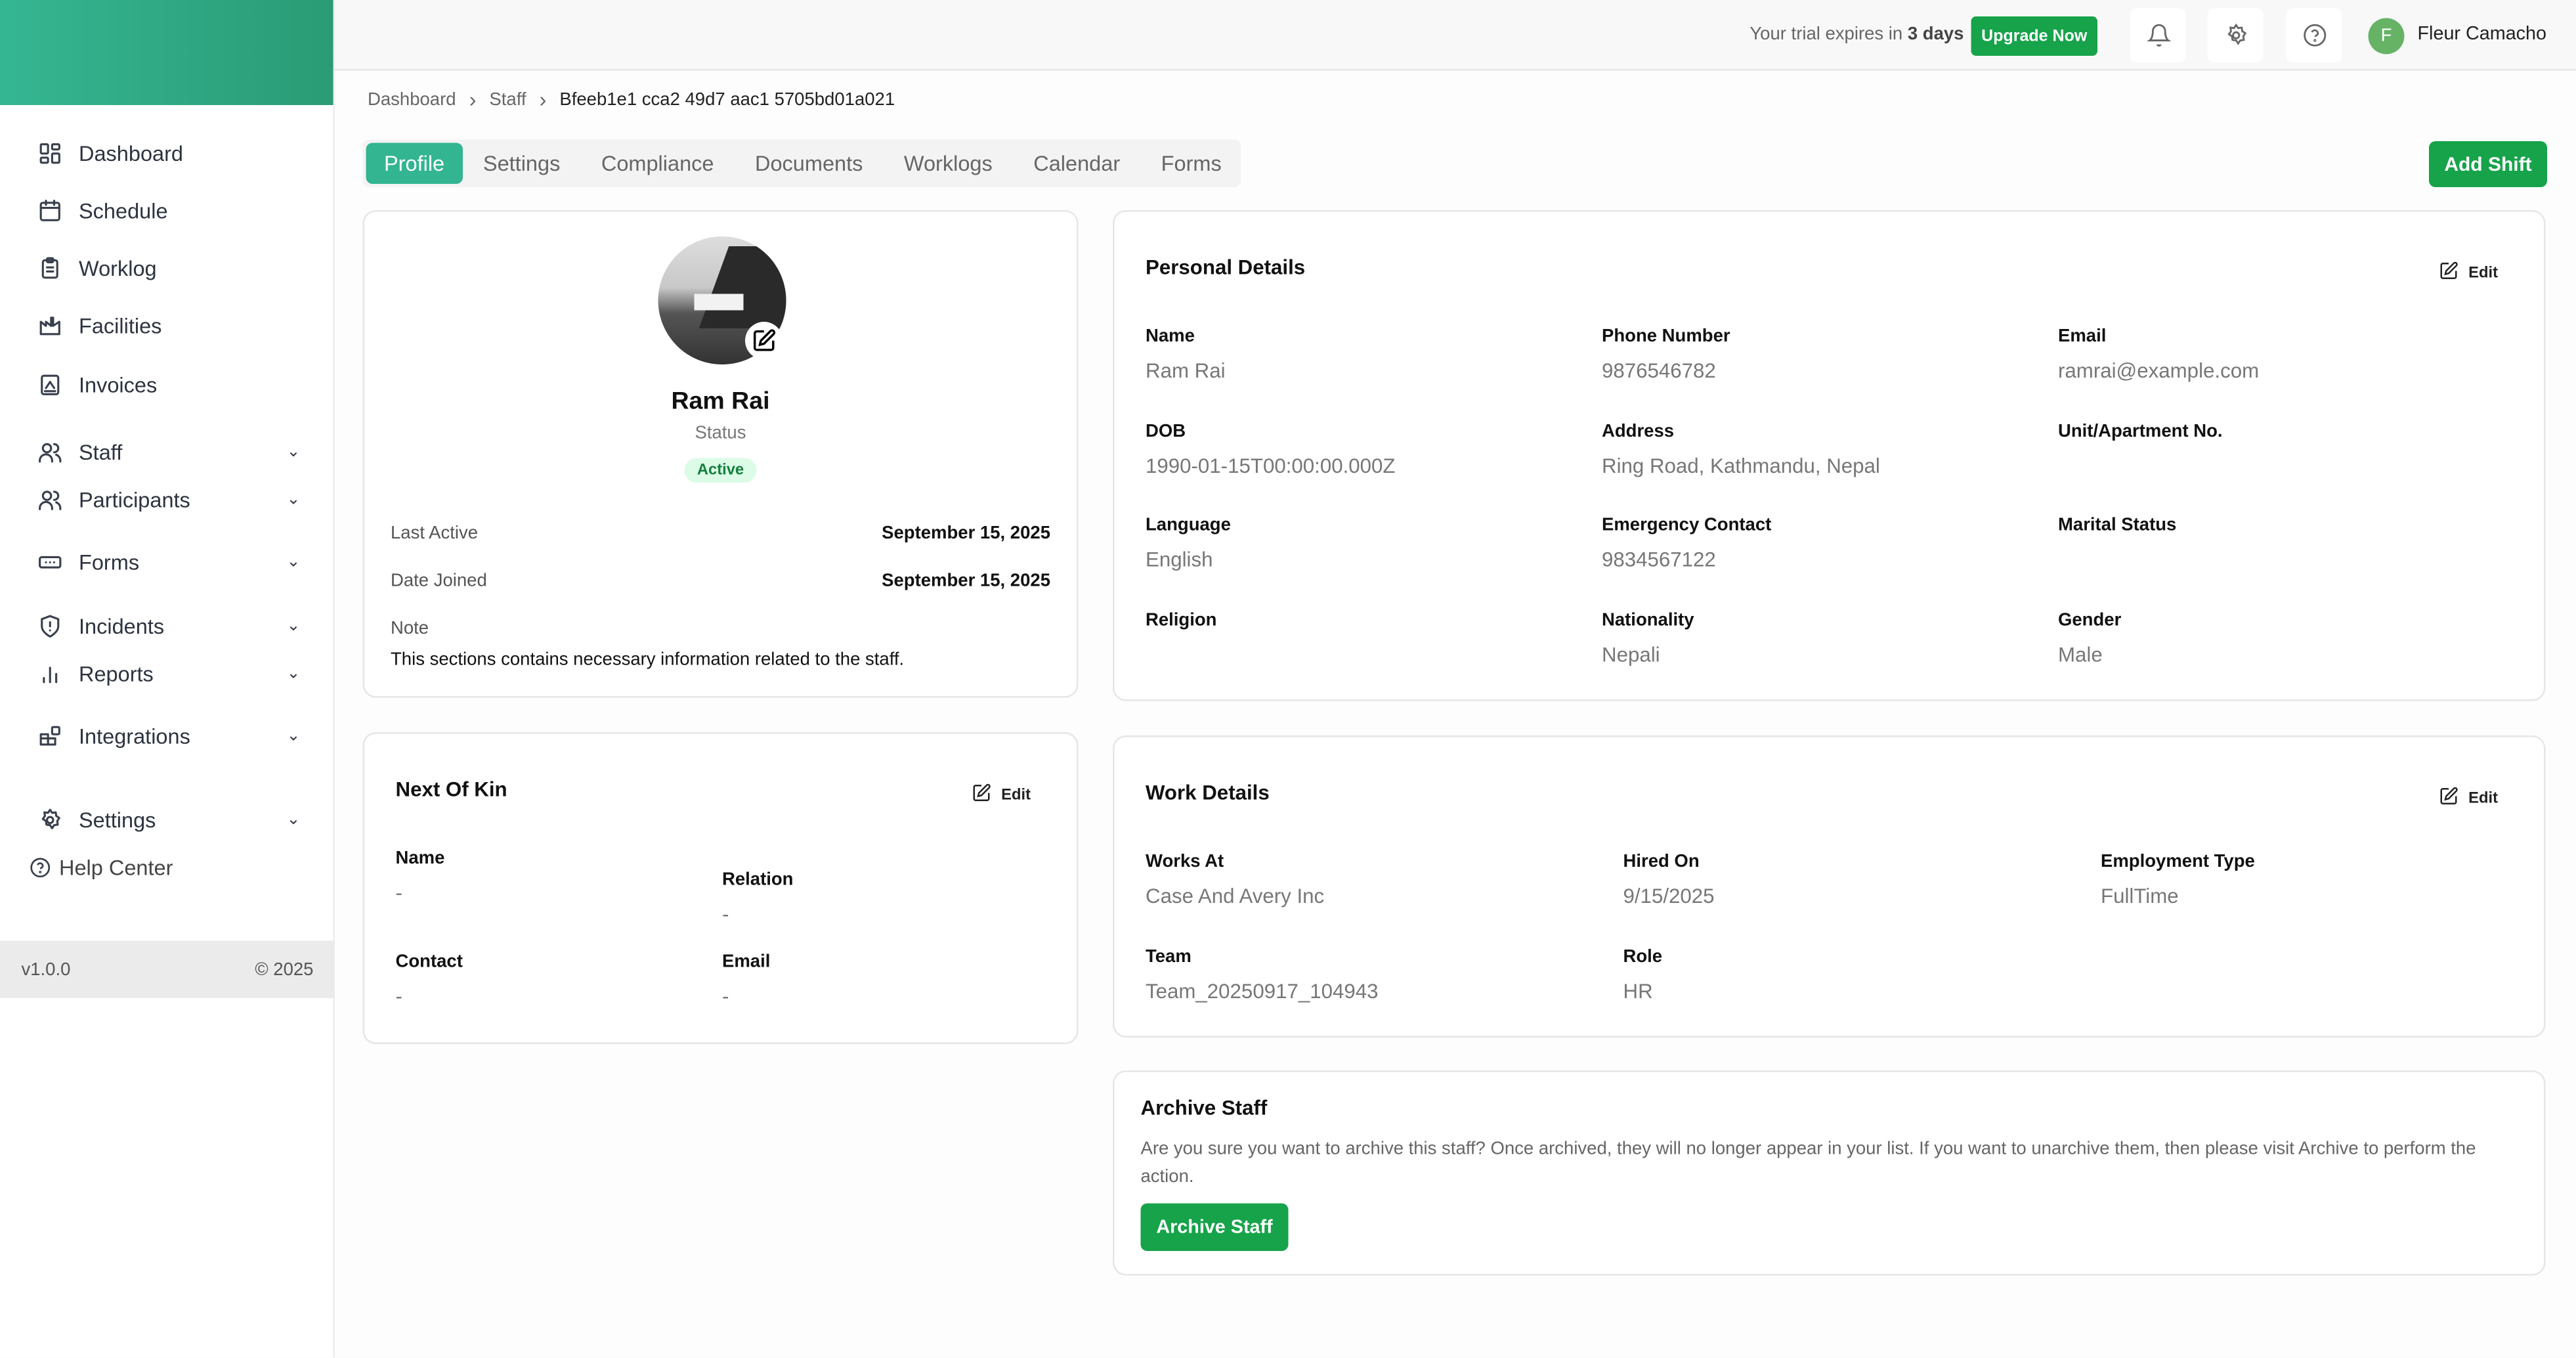 This screenshot has height=1358, width=2576. Describe the element at coordinates (49, 210) in the screenshot. I see `calendar-icon` at that location.